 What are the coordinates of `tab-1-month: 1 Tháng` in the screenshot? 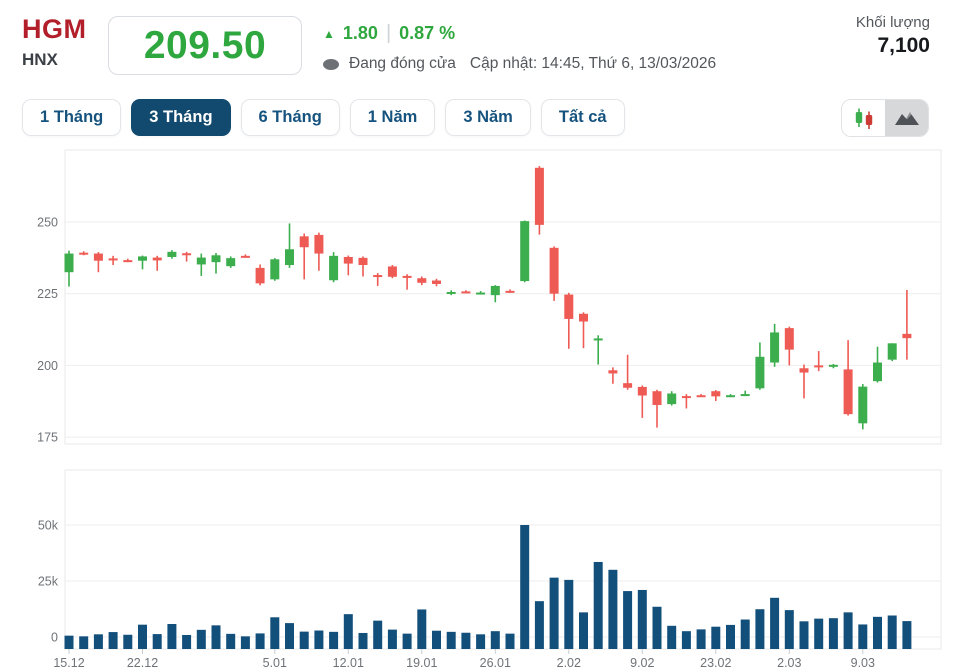 It's located at (72, 117).